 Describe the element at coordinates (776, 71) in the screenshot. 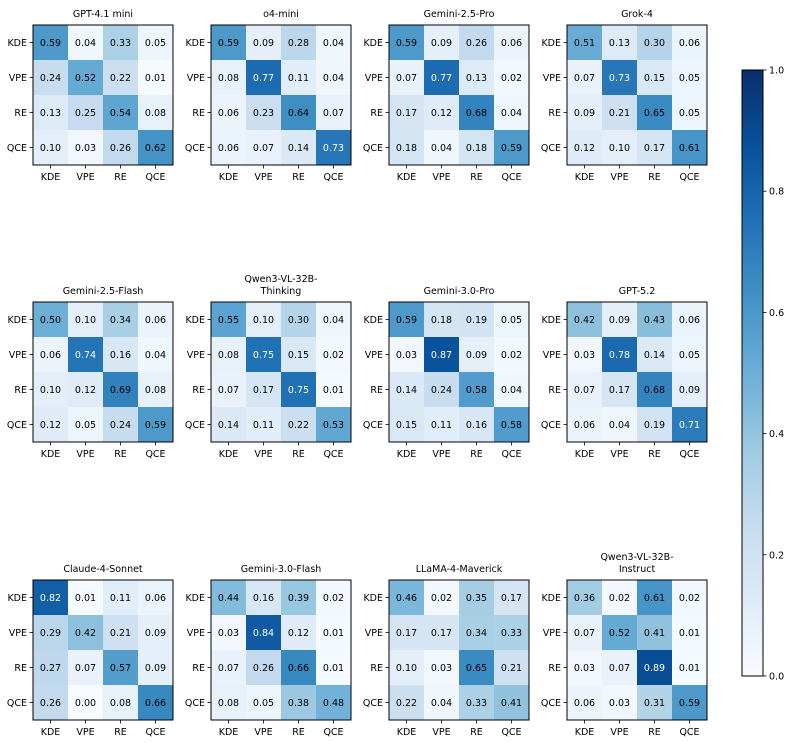

I see `colorbar-tick-label: 1.0` at that location.